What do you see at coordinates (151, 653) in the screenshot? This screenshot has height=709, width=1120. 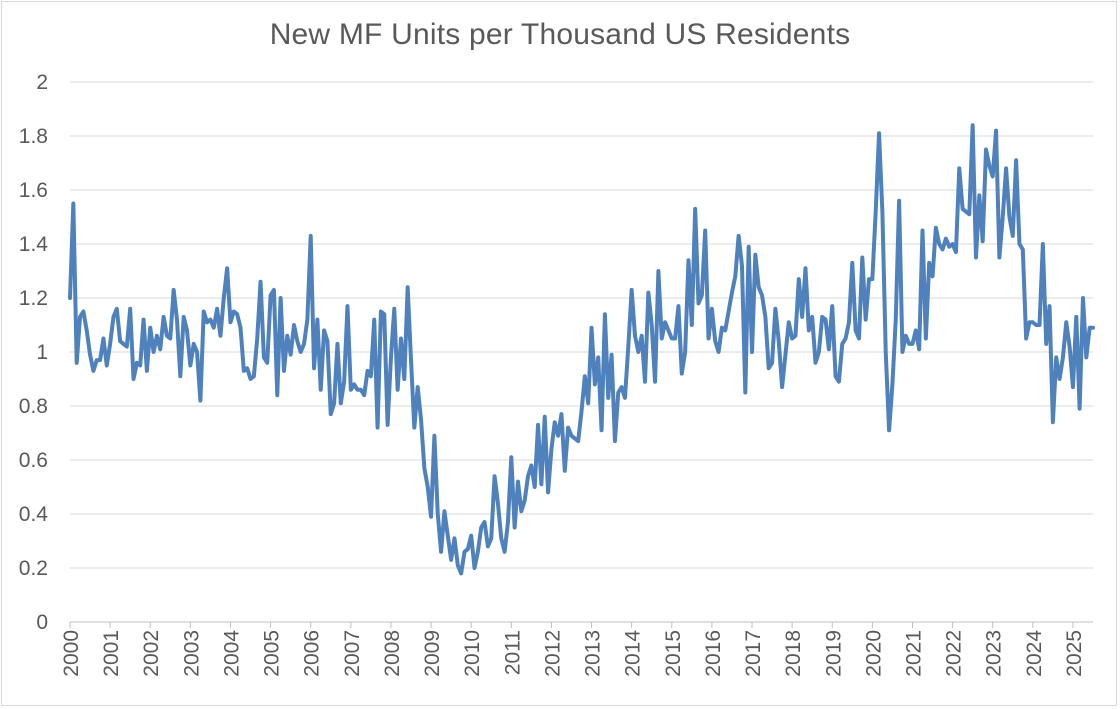 I see `x-tick-label: 2002` at bounding box center [151, 653].